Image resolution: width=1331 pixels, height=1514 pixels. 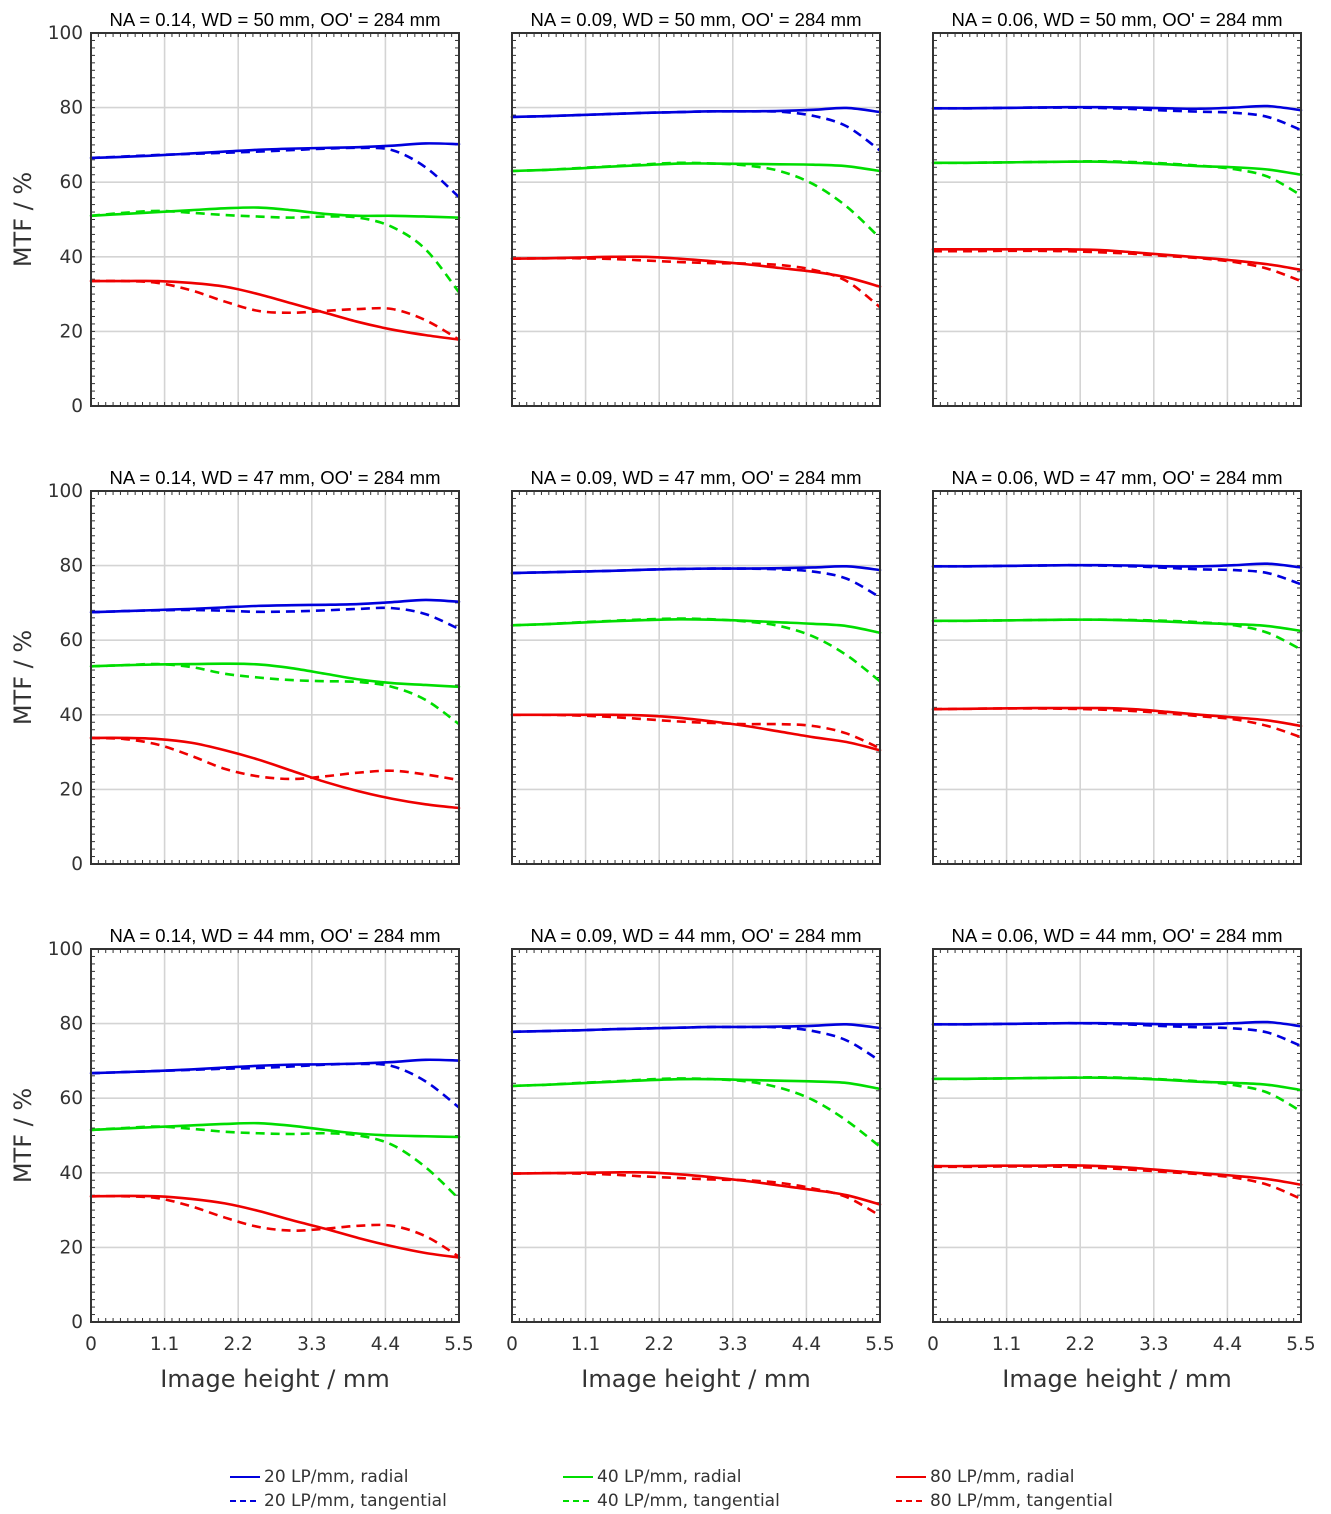 I want to click on legend-label: 40 LP/mm, radial, so click(x=669, y=1477).